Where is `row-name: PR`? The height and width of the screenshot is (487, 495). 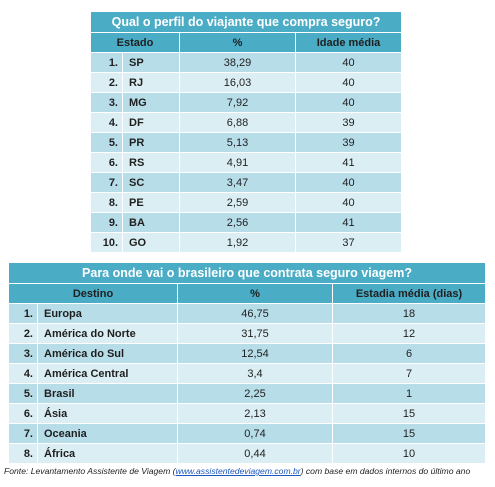 row-name: PR is located at coordinates (151, 142).